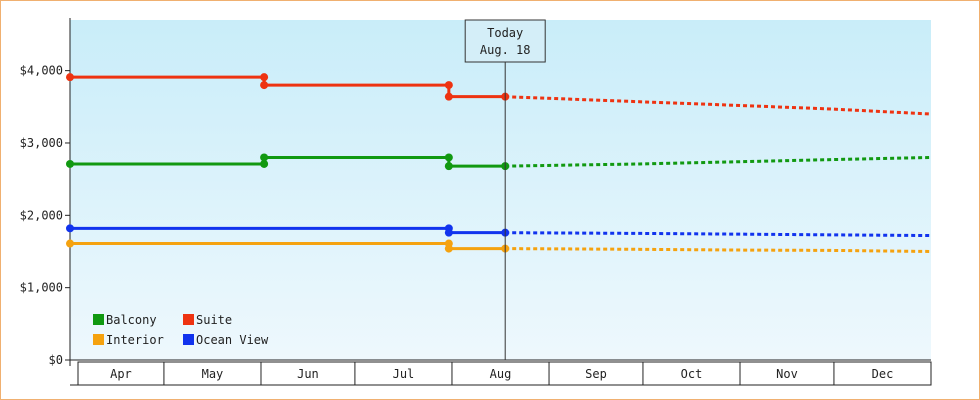 This screenshot has height=400, width=980. What do you see at coordinates (288, 87) in the screenshot?
I see `series-line-suite` at bounding box center [288, 87].